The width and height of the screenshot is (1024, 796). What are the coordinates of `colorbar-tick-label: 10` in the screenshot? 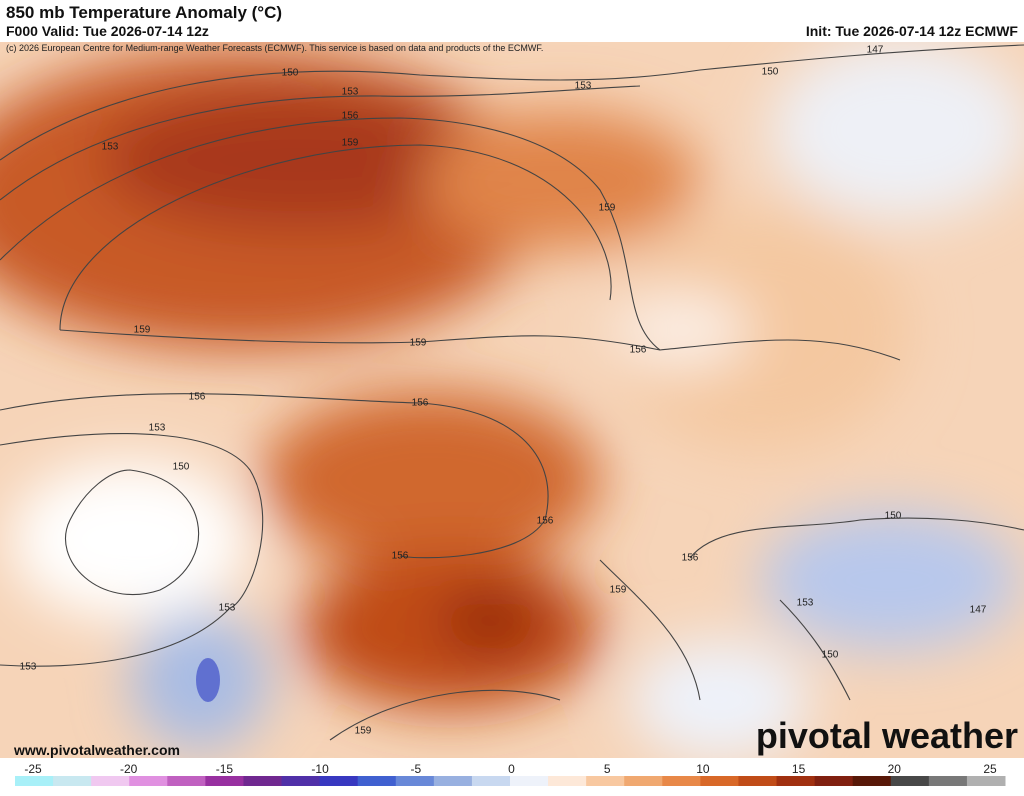 It's located at (703, 769).